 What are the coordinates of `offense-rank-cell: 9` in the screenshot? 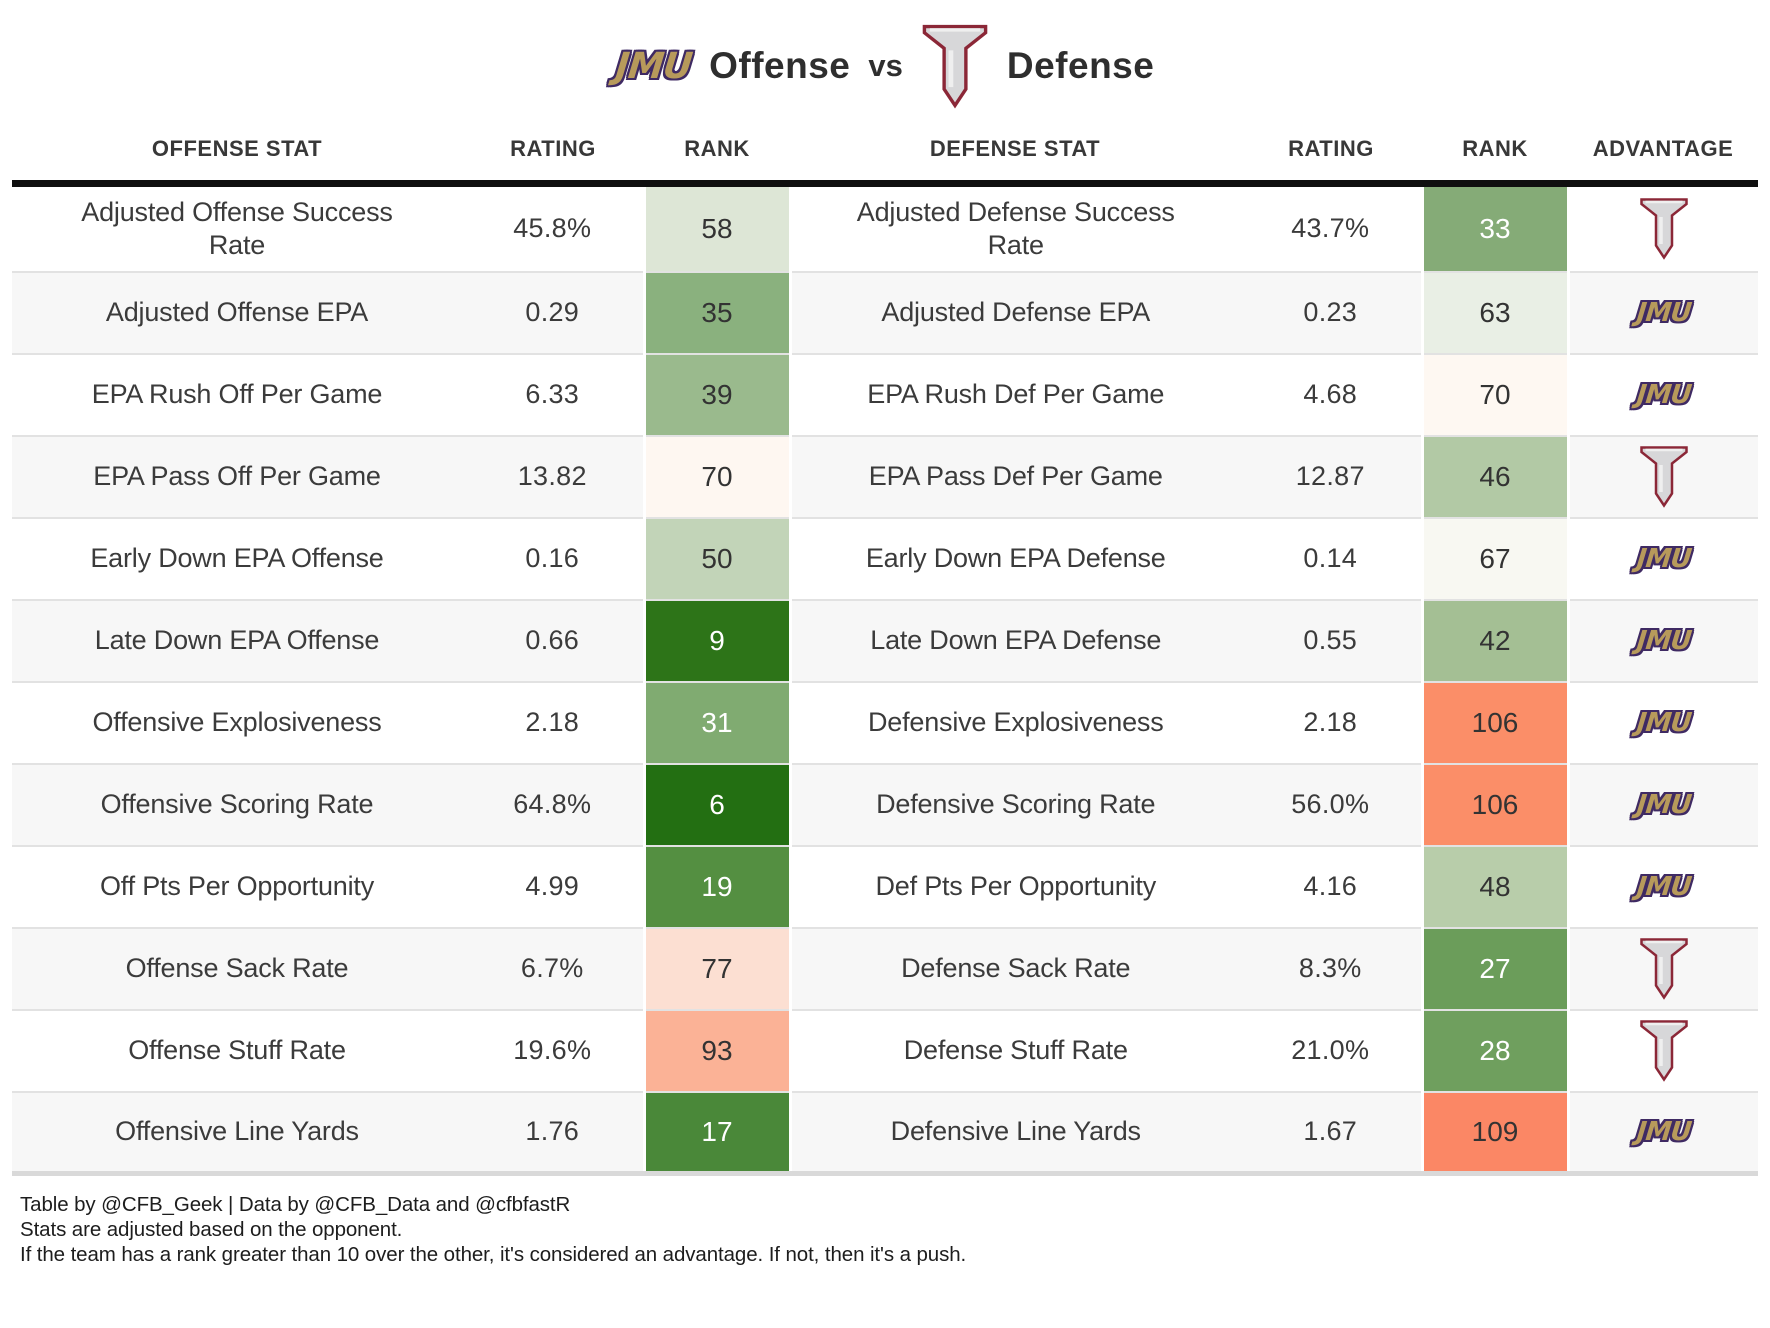 It's located at (717, 640).